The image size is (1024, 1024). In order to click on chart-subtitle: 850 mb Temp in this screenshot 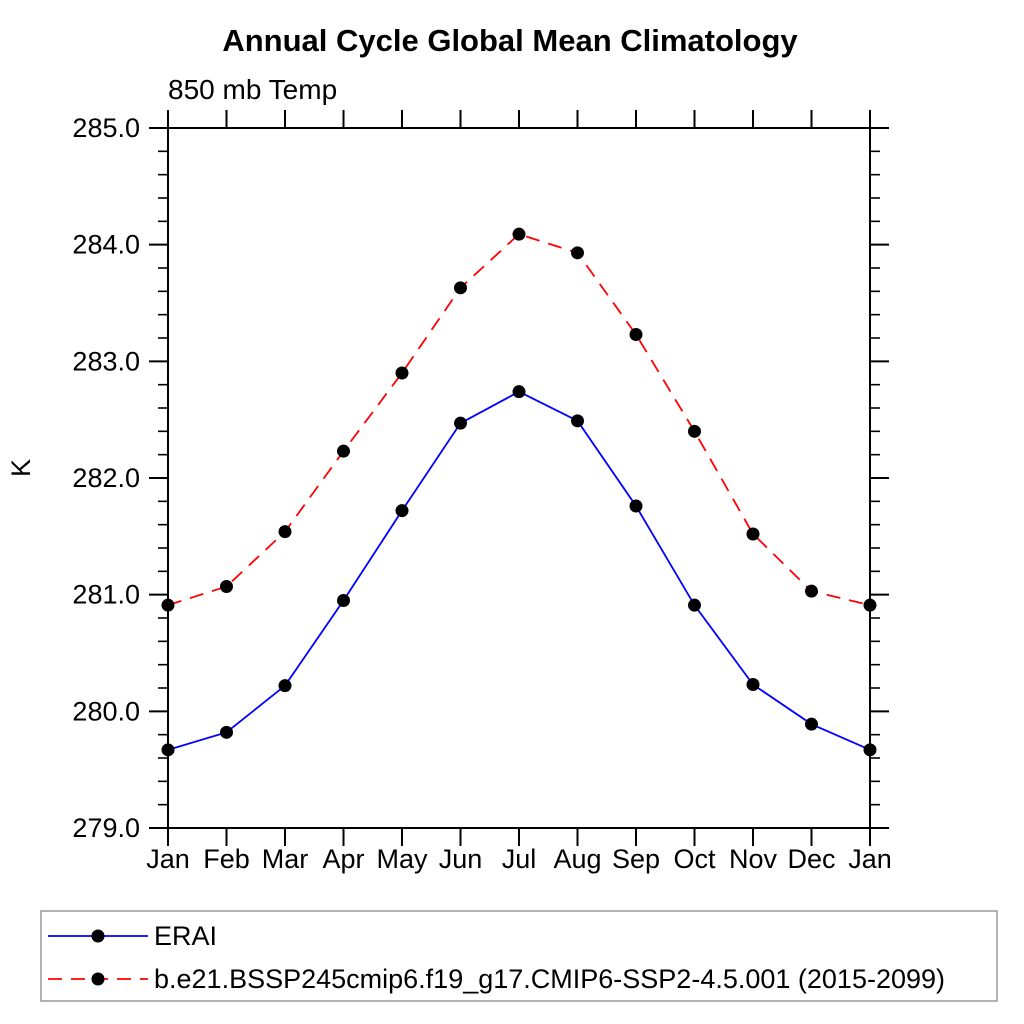, I will do `click(252, 89)`.